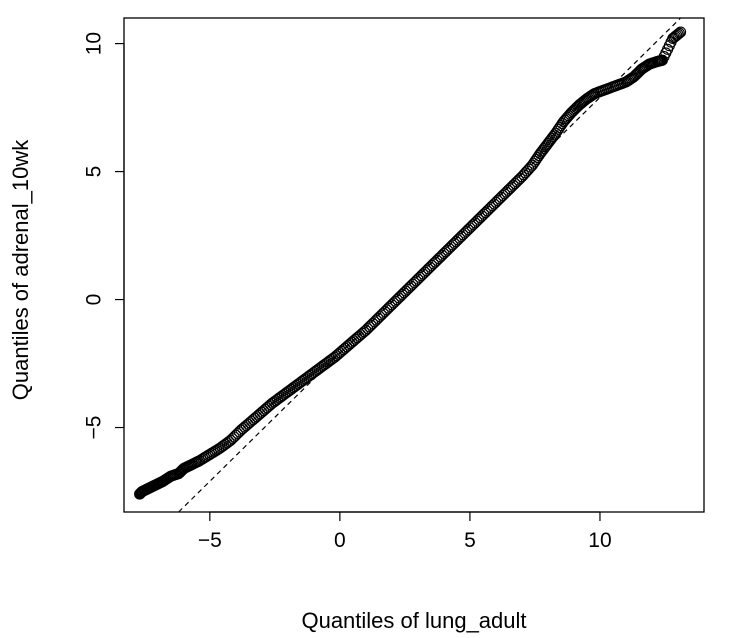 Image resolution: width=730 pixels, height=638 pixels. What do you see at coordinates (340, 540) in the screenshot?
I see `x-tick-label: 0` at bounding box center [340, 540].